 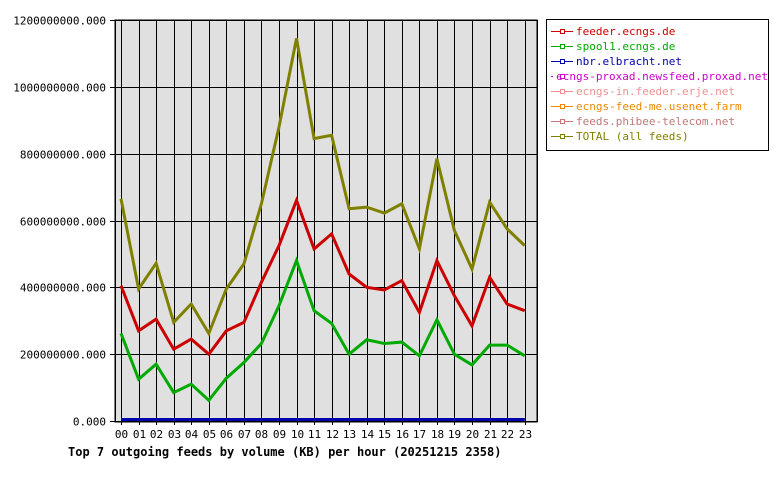 What do you see at coordinates (297, 434) in the screenshot?
I see `x-tick-label: 10` at bounding box center [297, 434].